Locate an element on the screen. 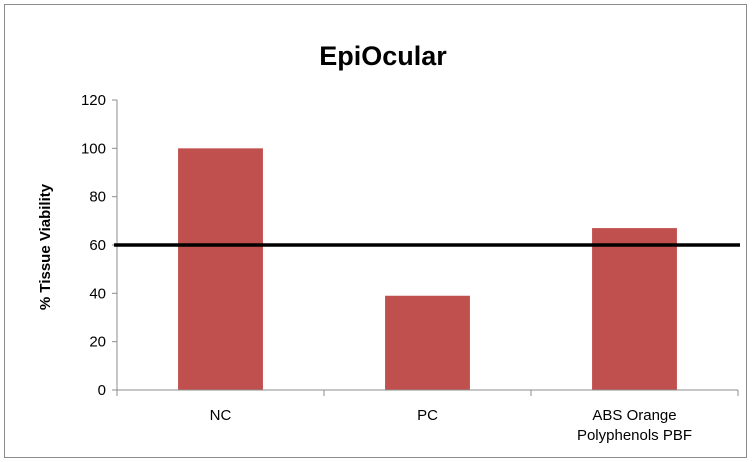  y-tick-label: 100 is located at coordinates (93, 148).